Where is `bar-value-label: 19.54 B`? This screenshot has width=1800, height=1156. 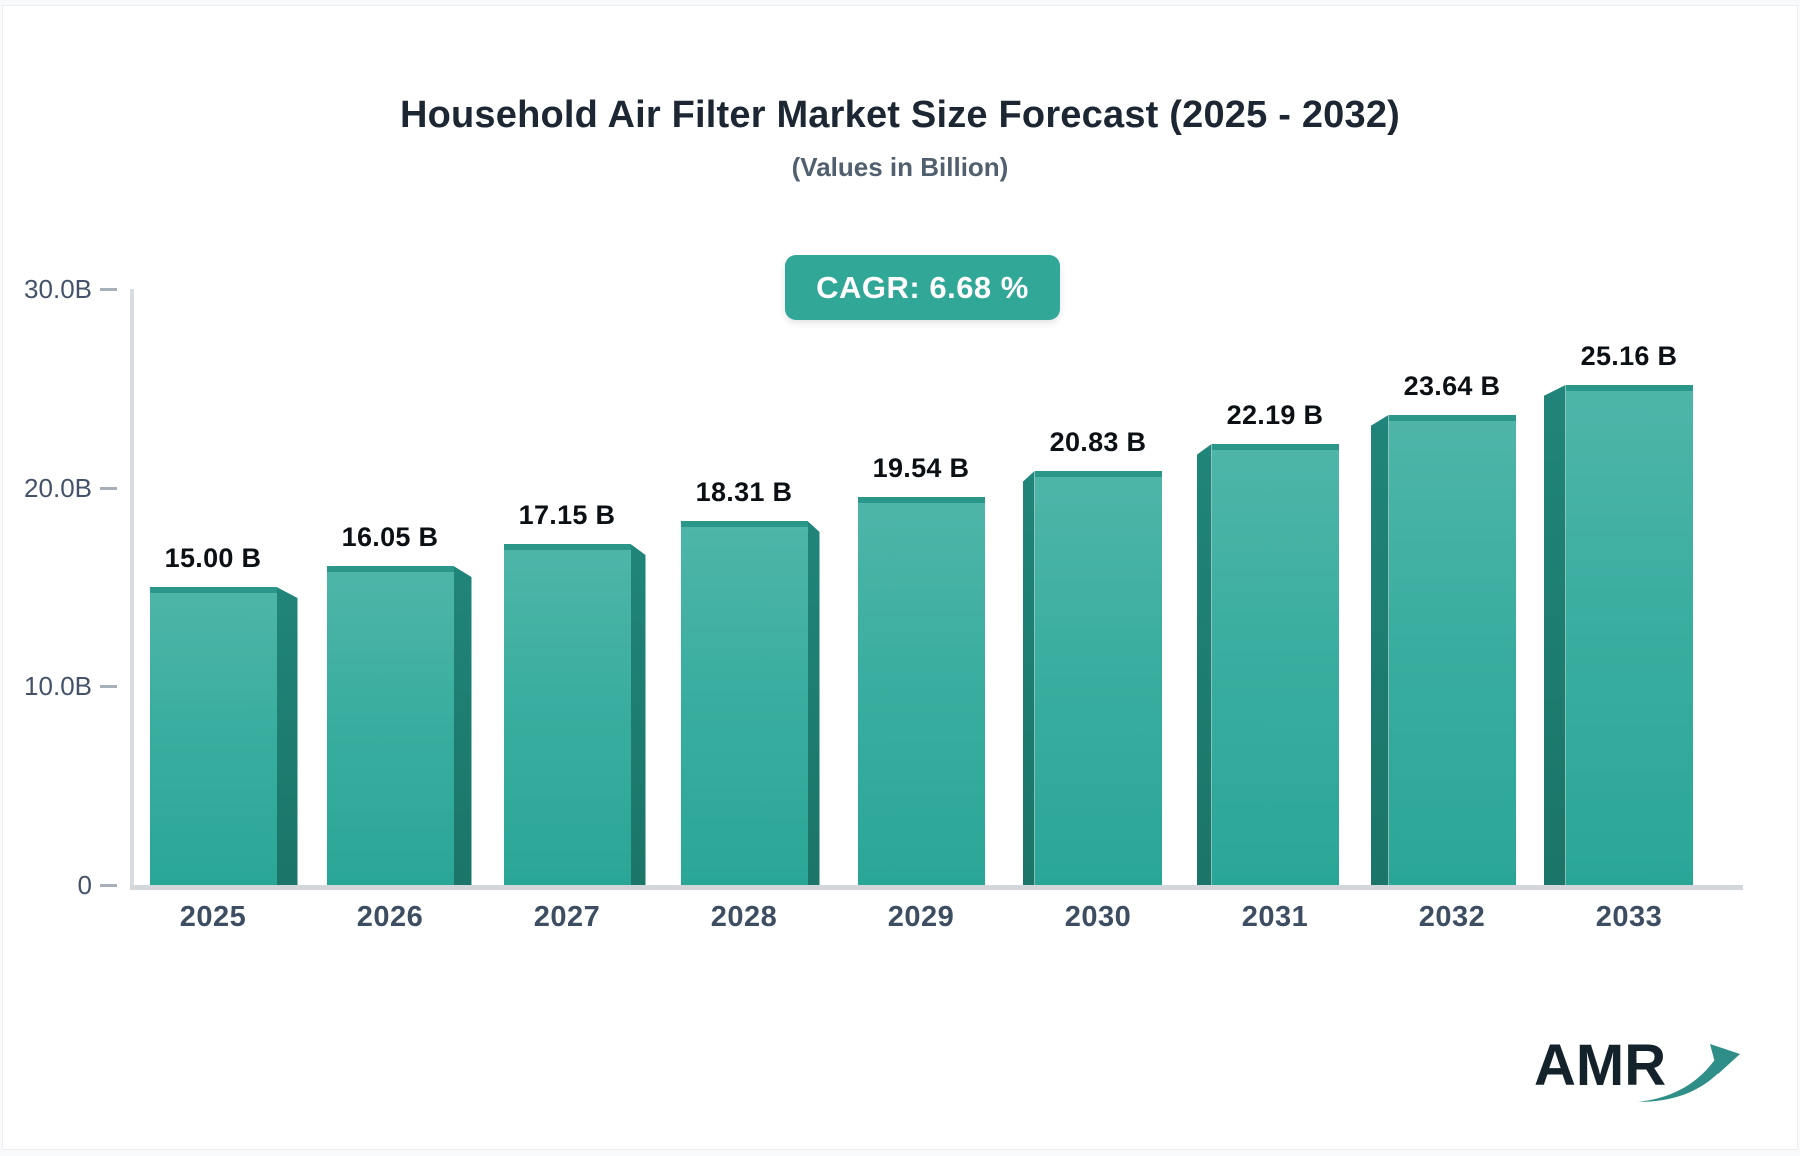
bar-value-label: 19.54 B is located at coordinates (921, 468).